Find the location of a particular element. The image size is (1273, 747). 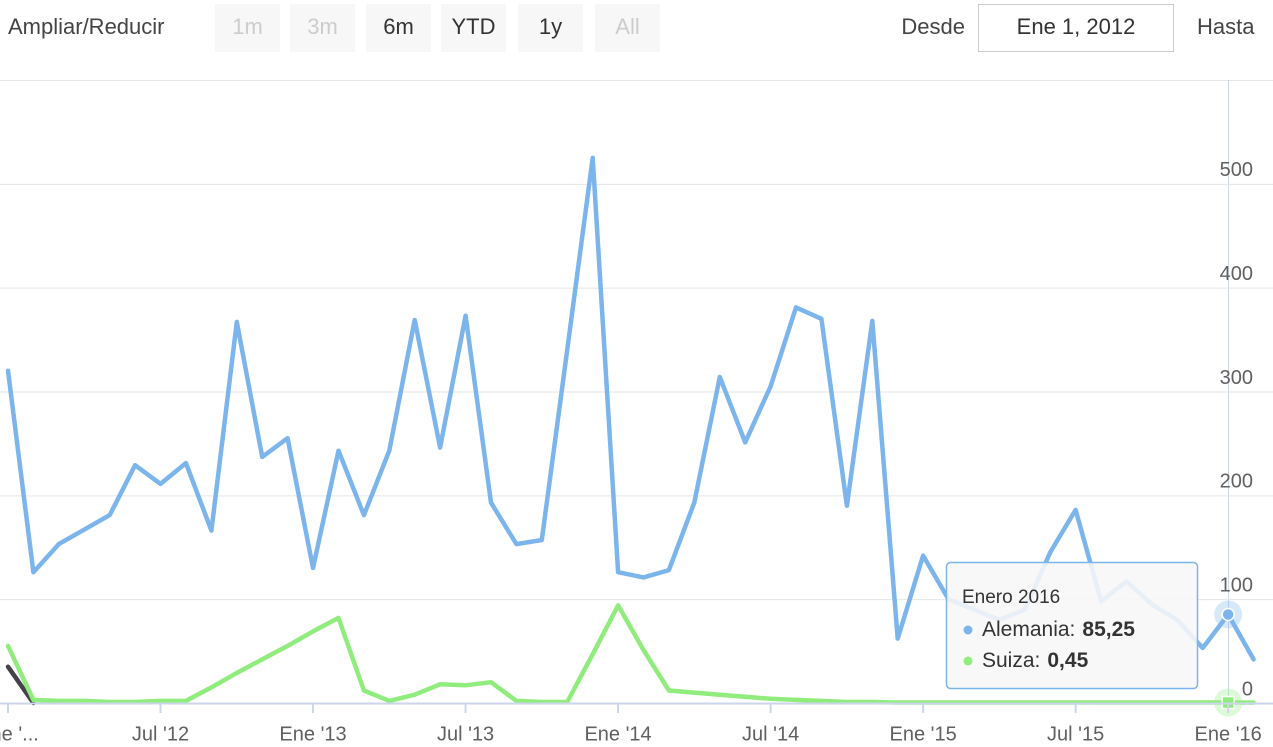

range-button-label: 6m is located at coordinates (398, 26).